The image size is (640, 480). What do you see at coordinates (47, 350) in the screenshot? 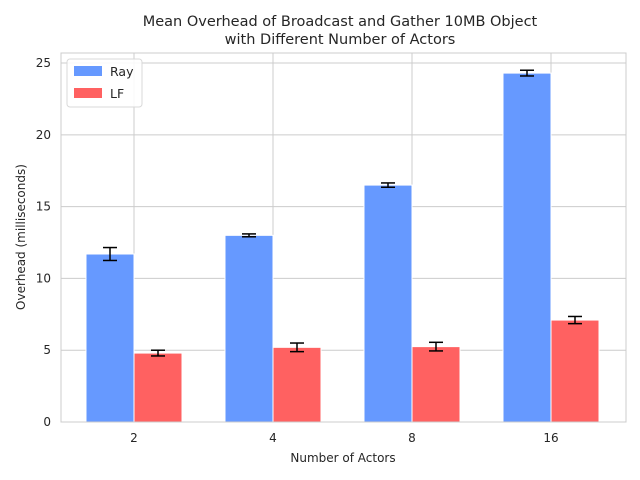
I see `y-tick-label: 5` at bounding box center [47, 350].